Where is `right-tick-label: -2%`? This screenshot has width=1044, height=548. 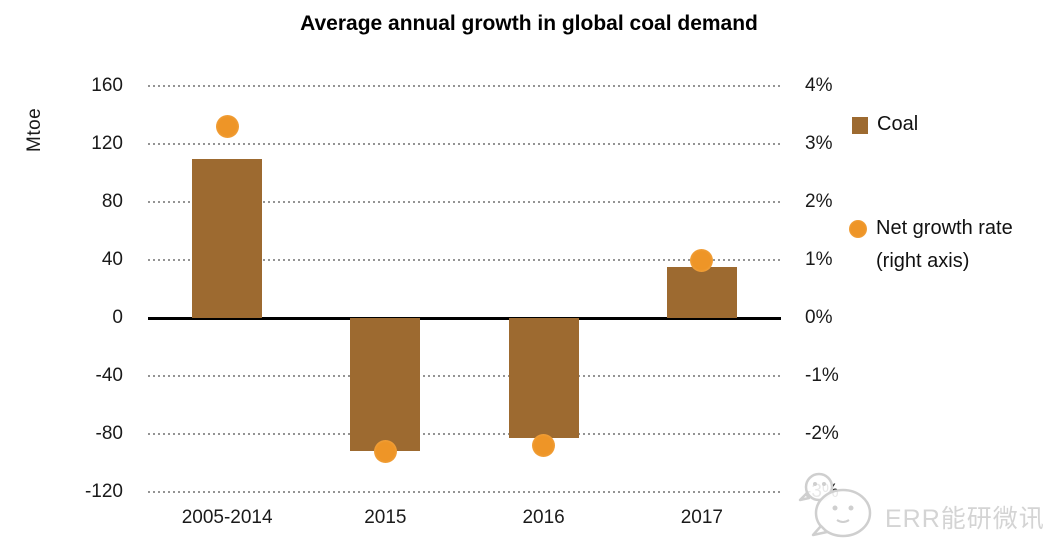 right-tick-label: -2% is located at coordinates (822, 433).